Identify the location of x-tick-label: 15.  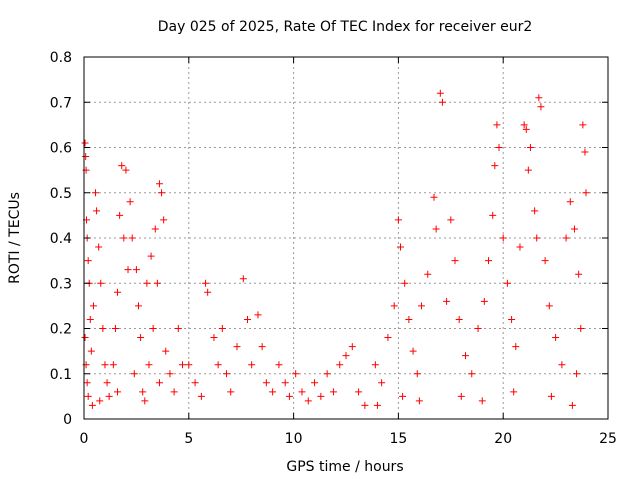
(398, 439).